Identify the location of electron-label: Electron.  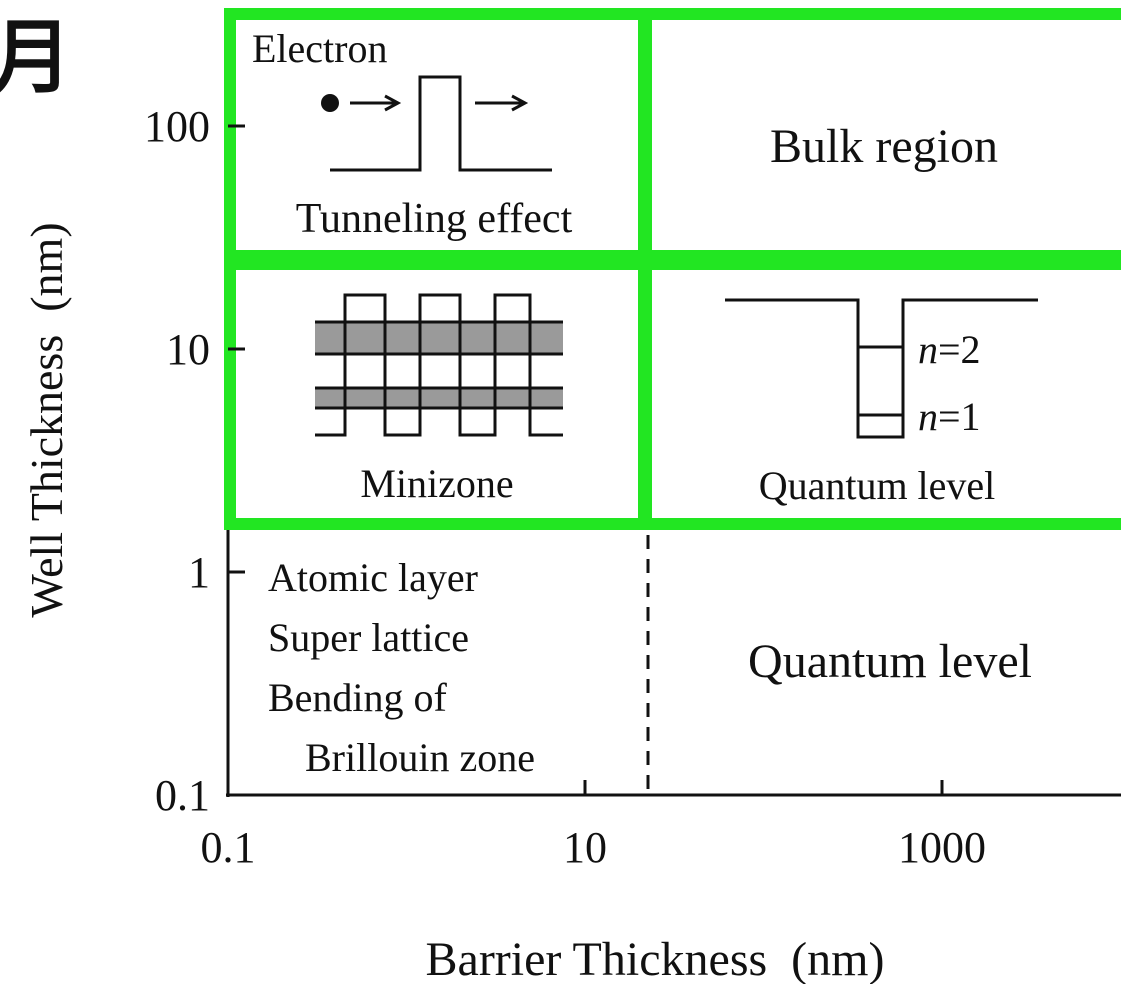
(320, 48).